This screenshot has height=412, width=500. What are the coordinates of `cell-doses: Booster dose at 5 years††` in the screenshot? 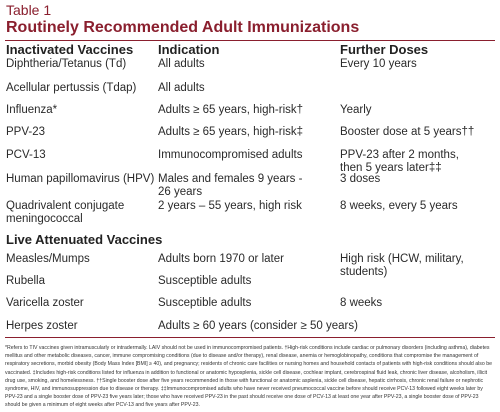 It's located at (407, 132).